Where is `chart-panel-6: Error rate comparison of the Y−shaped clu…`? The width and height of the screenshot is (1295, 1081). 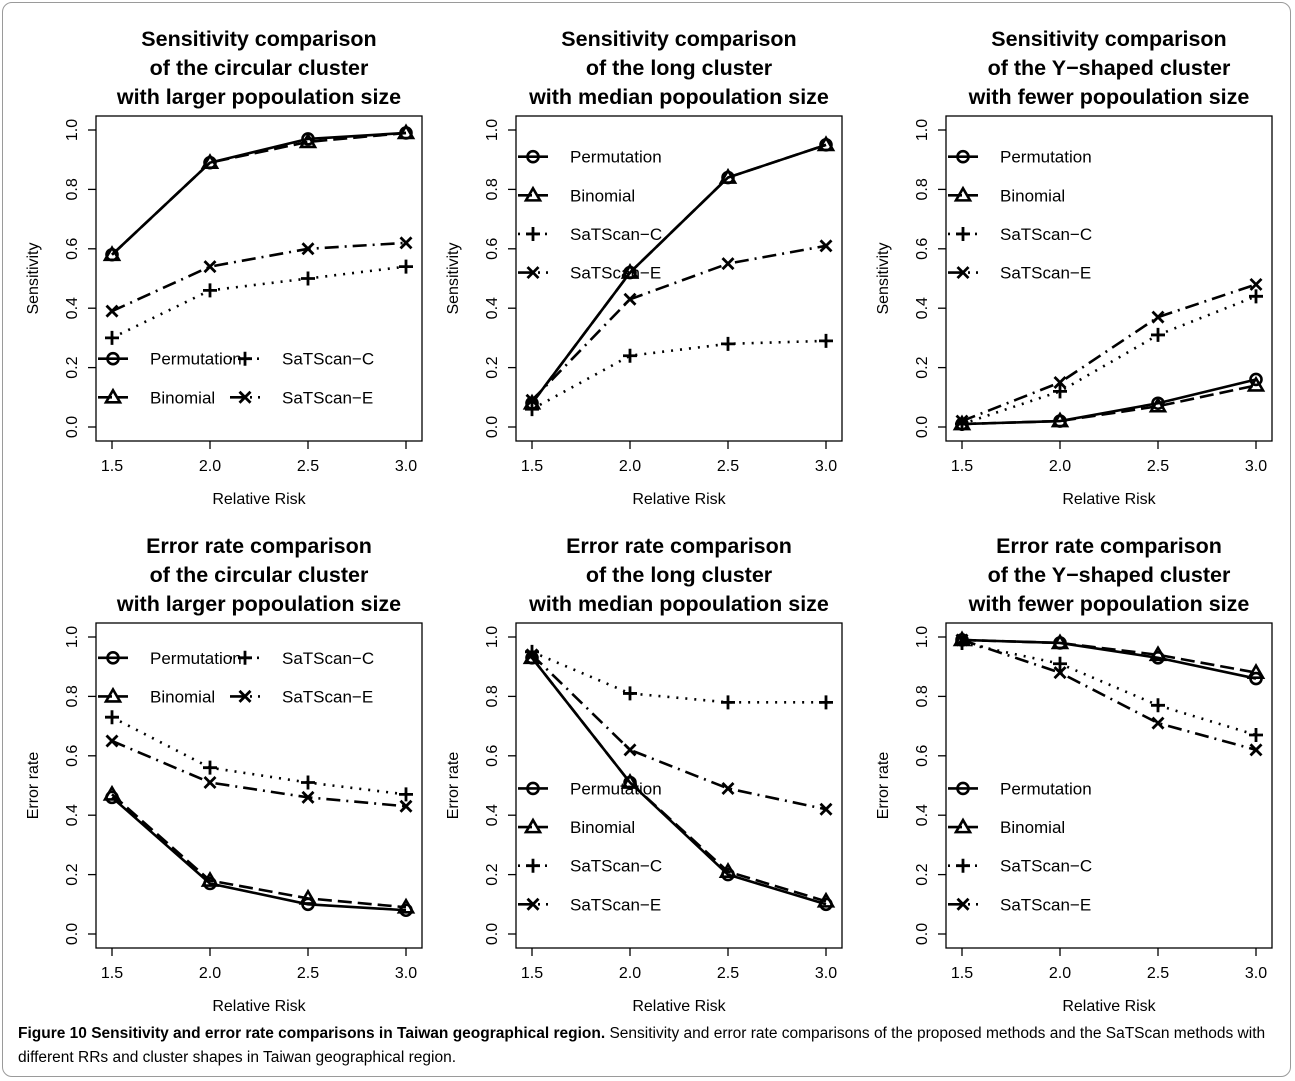 chart-panel-6: Error rate comparison of the Y−shaped clu… is located at coordinates (1074, 774).